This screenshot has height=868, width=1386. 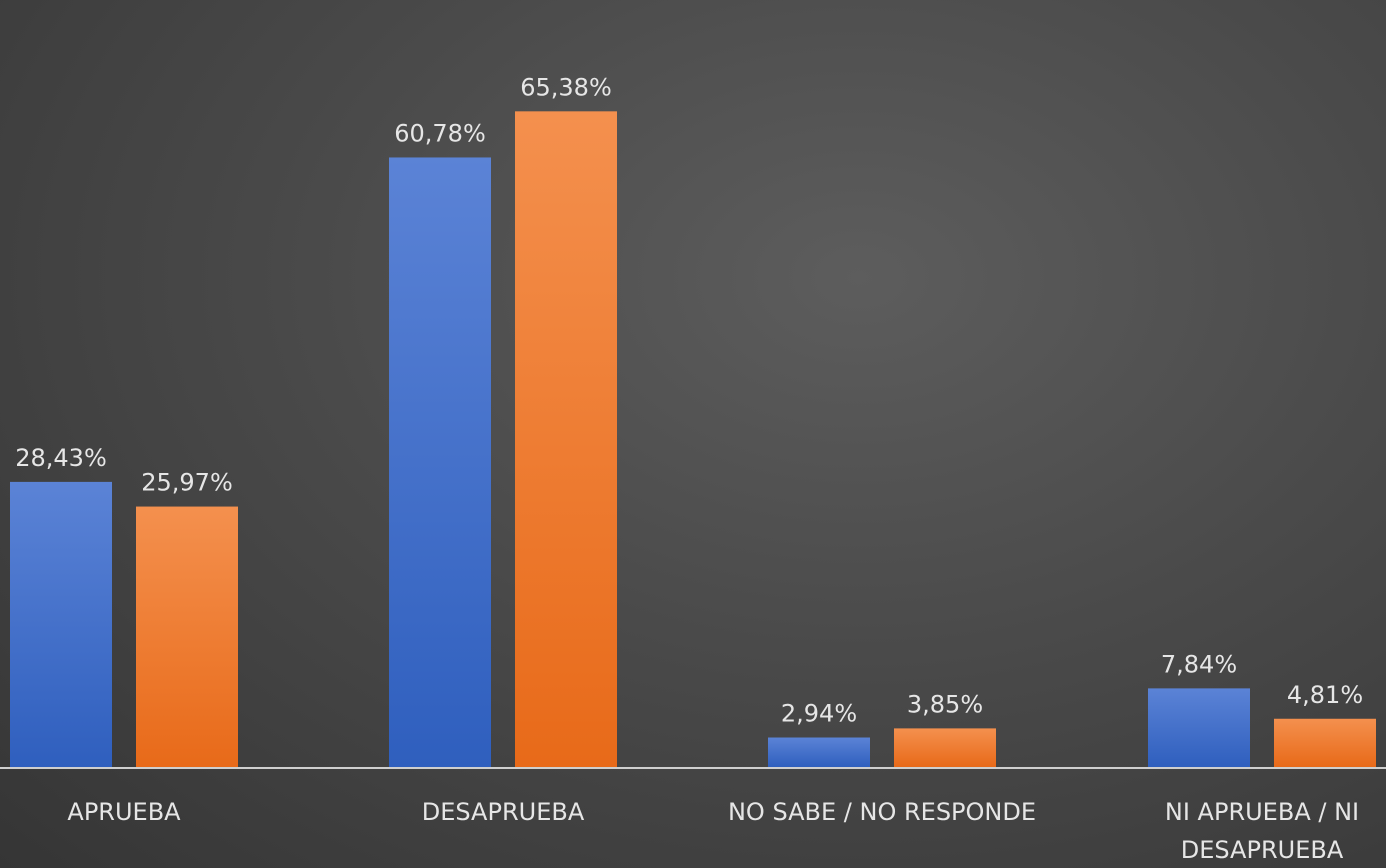 What do you see at coordinates (1199, 727) in the screenshot?
I see `bar-series1-cat4` at bounding box center [1199, 727].